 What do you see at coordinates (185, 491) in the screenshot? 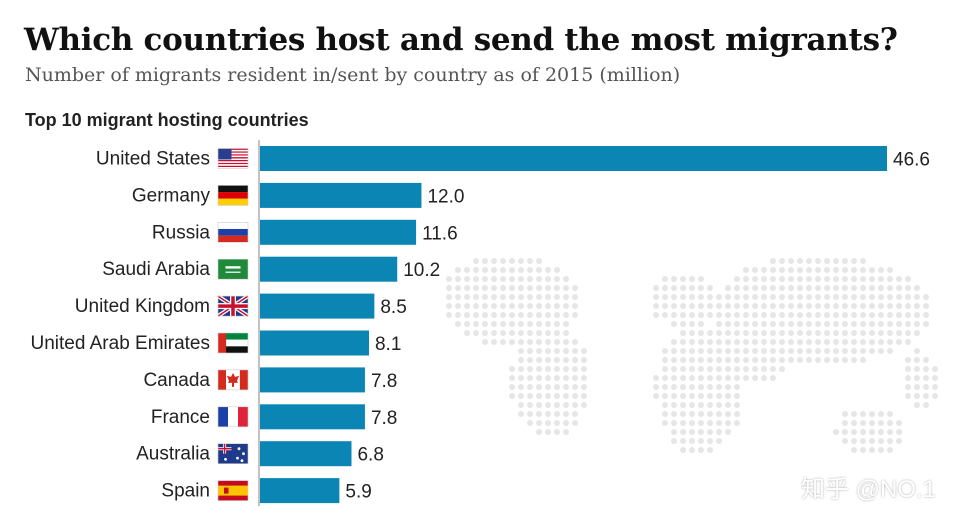
I see `category-label: Spain` at bounding box center [185, 491].